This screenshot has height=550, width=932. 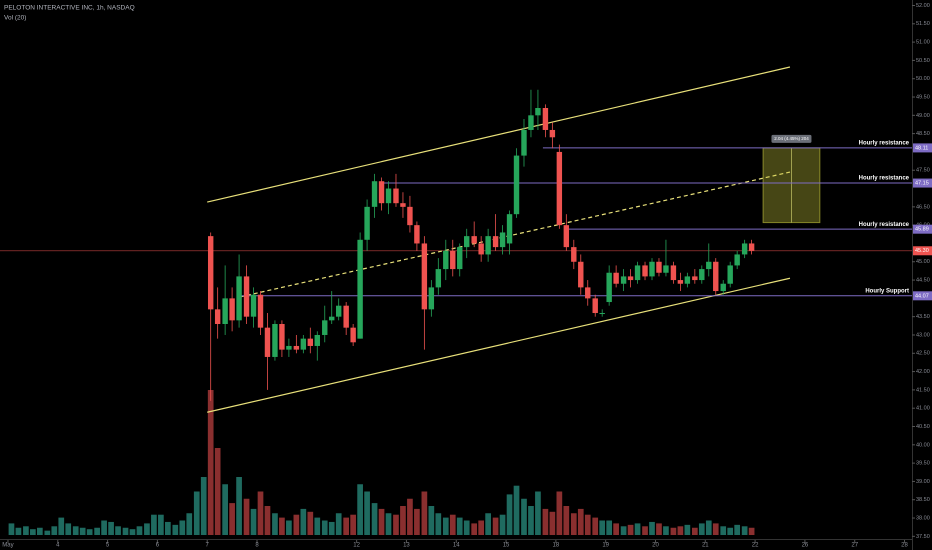 I want to click on y-tick-label: 46.50, so click(x=923, y=207).